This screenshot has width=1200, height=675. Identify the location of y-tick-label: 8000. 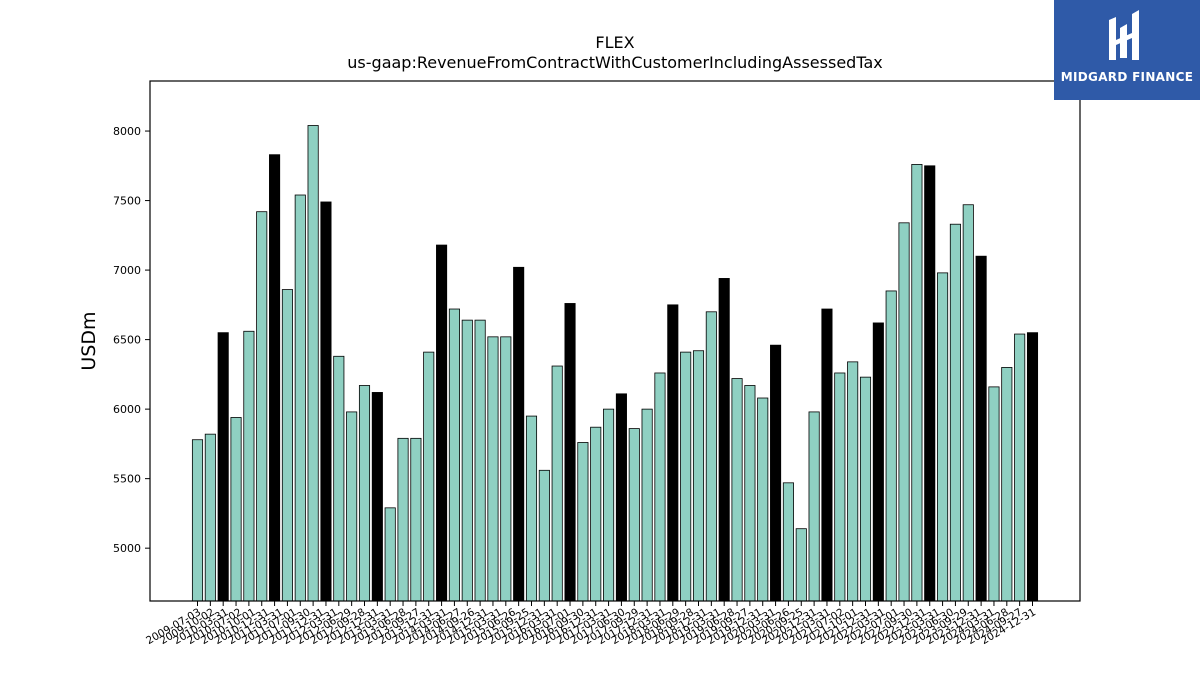
(127, 131).